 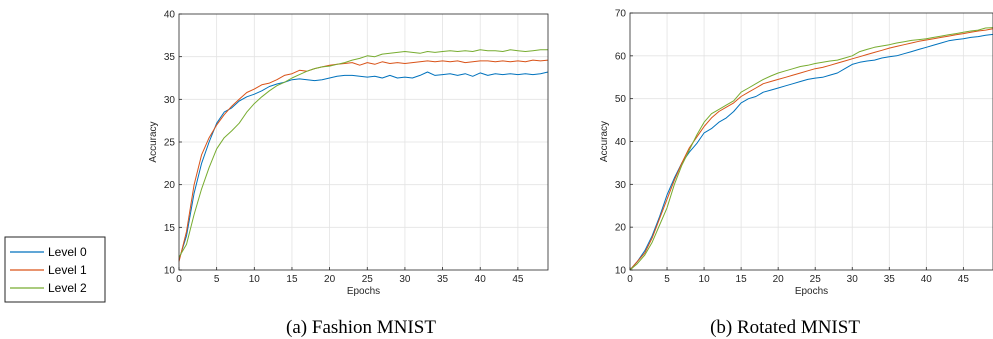 I want to click on legend-label-level-2: Level 2, so click(x=67, y=288).